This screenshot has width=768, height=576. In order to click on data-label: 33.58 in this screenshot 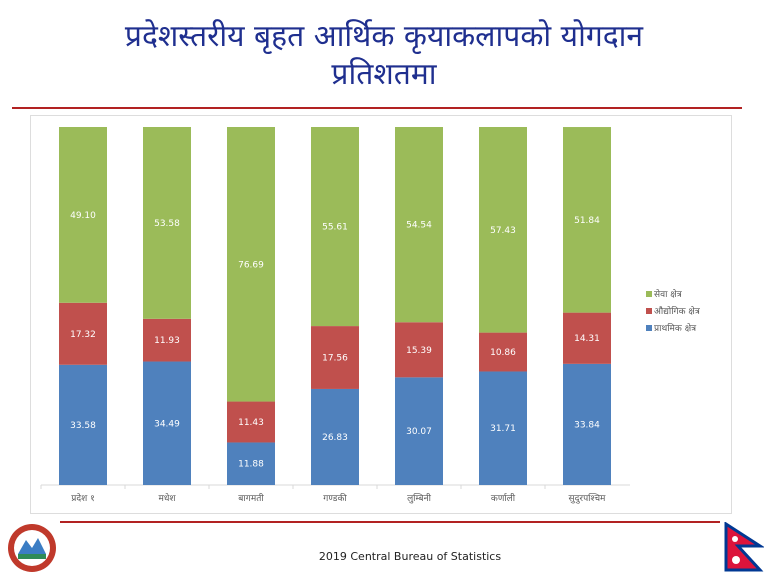, I will do `click(83, 426)`.